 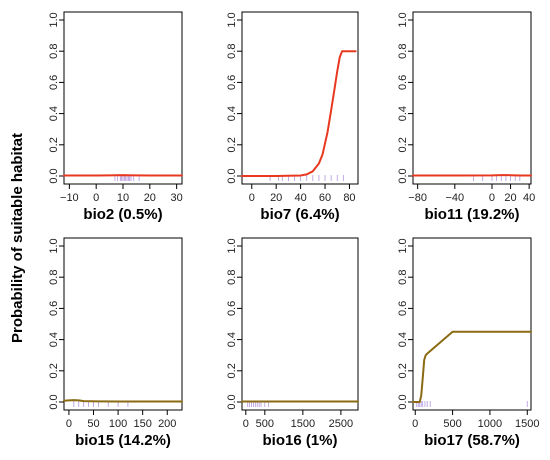 I want to click on x-tick-label: 150, so click(x=142, y=424).